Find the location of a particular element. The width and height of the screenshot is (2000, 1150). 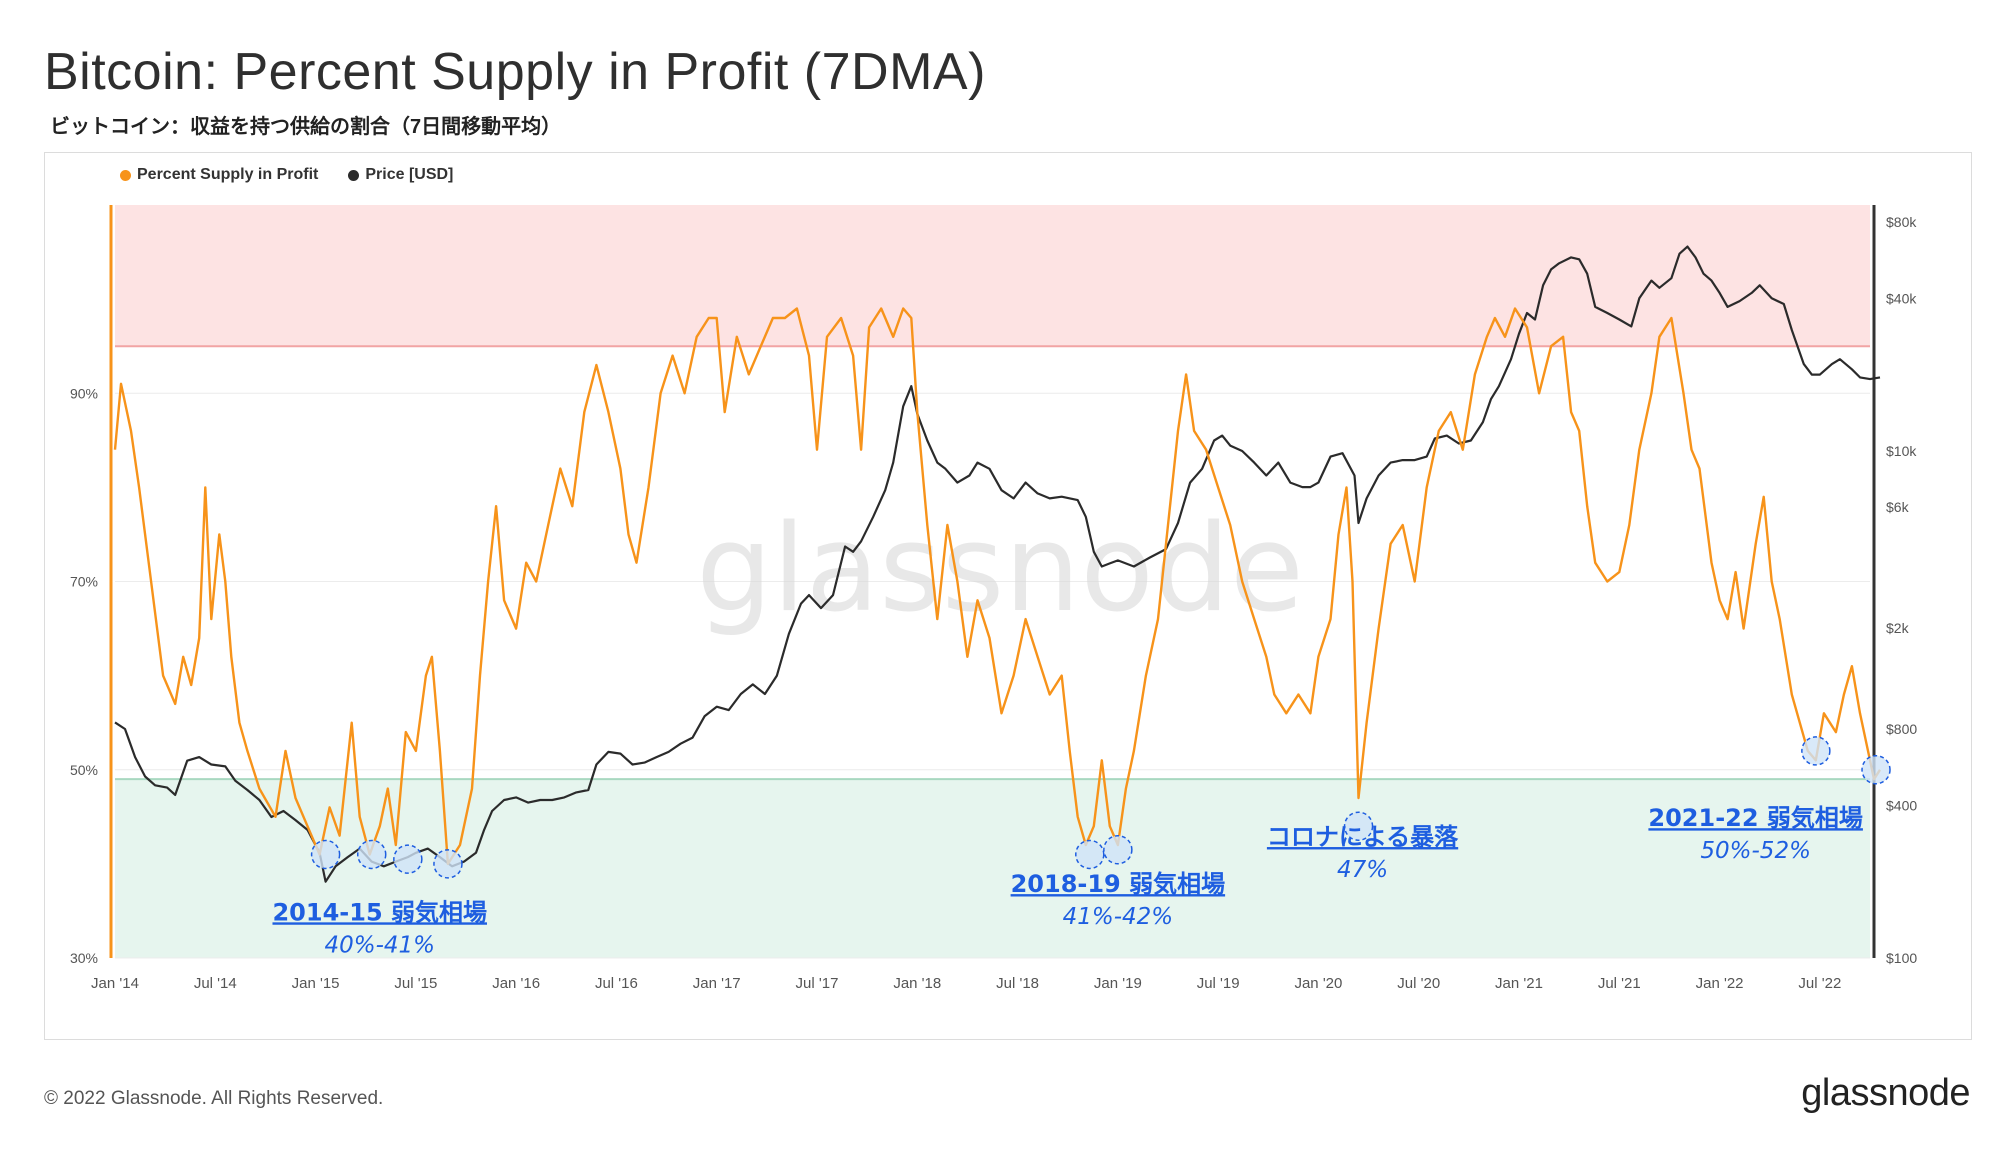

x-tick-label: Jul '21 is located at coordinates (1619, 983).